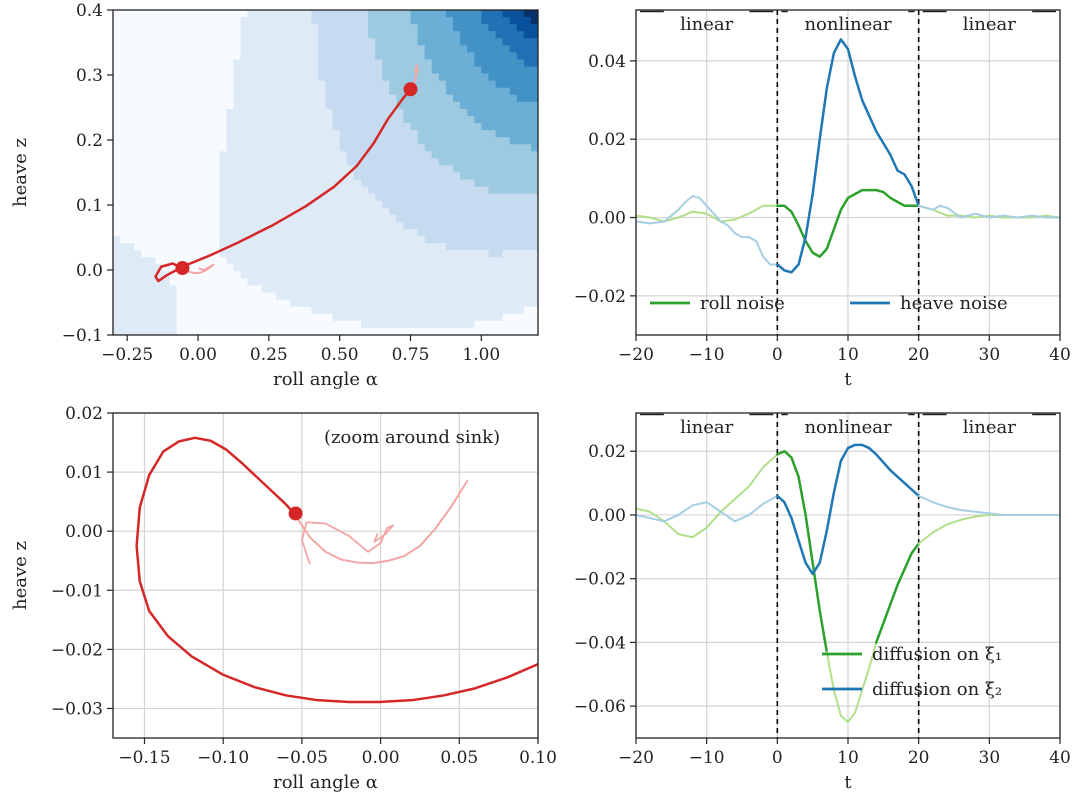 The image size is (1080, 810). What do you see at coordinates (198, 269) in the screenshot?
I see `series-line` at bounding box center [198, 269].